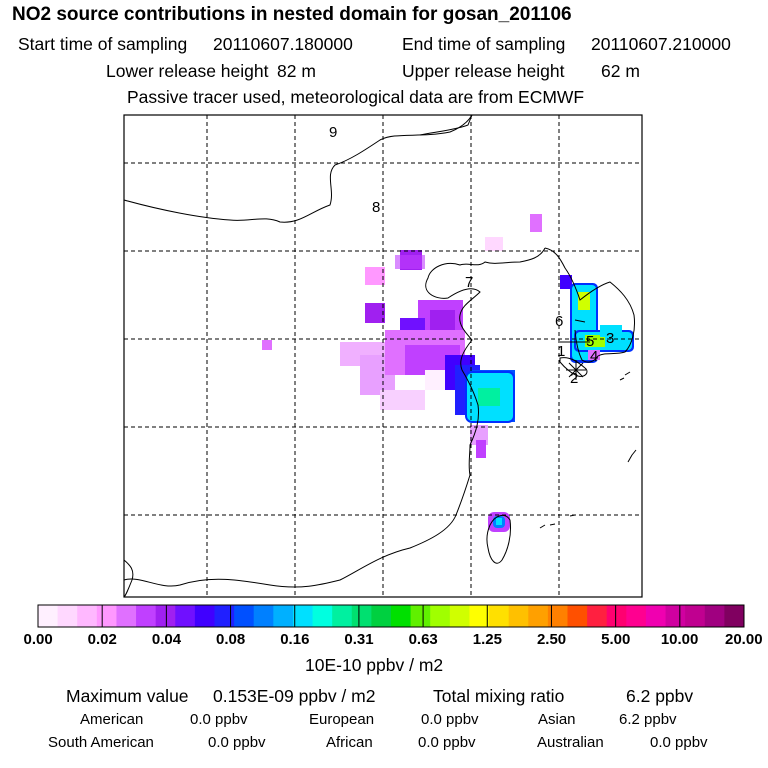  What do you see at coordinates (679, 742) in the screenshot?
I see `region-australian-value: 0.0 ppbv` at bounding box center [679, 742].